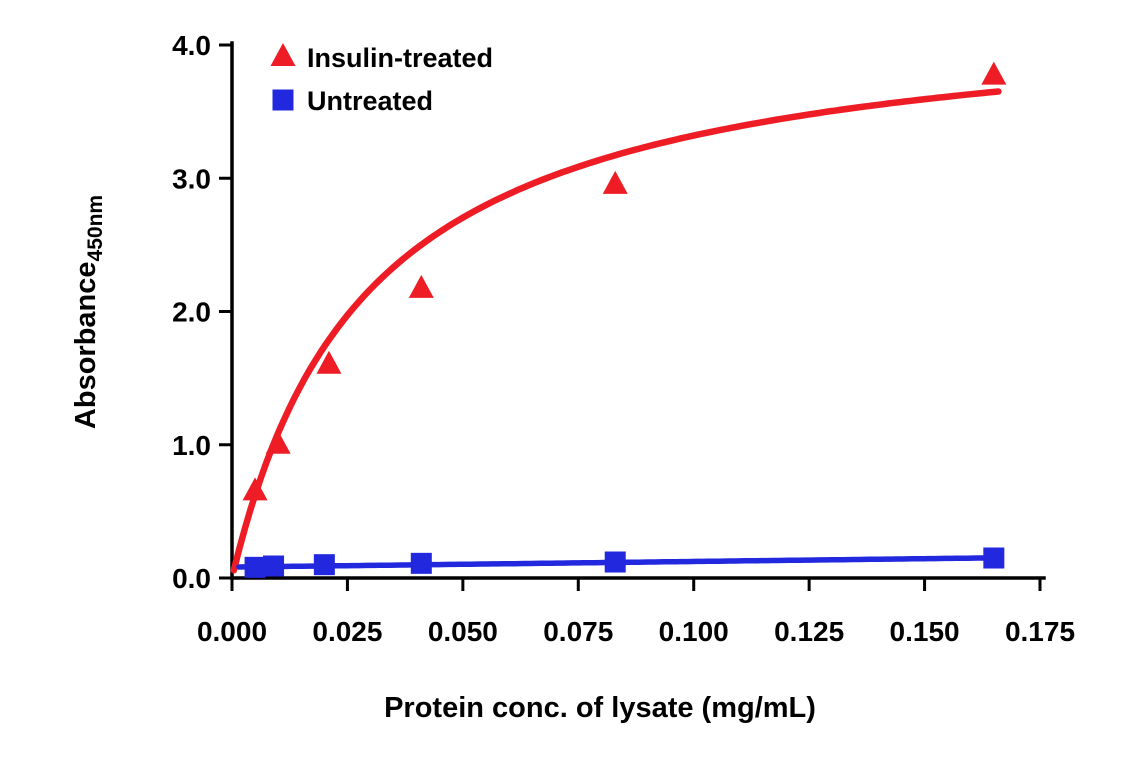 Image resolution: width=1141 pixels, height=768 pixels. I want to click on y-tick-label: 4.0, so click(191, 45).